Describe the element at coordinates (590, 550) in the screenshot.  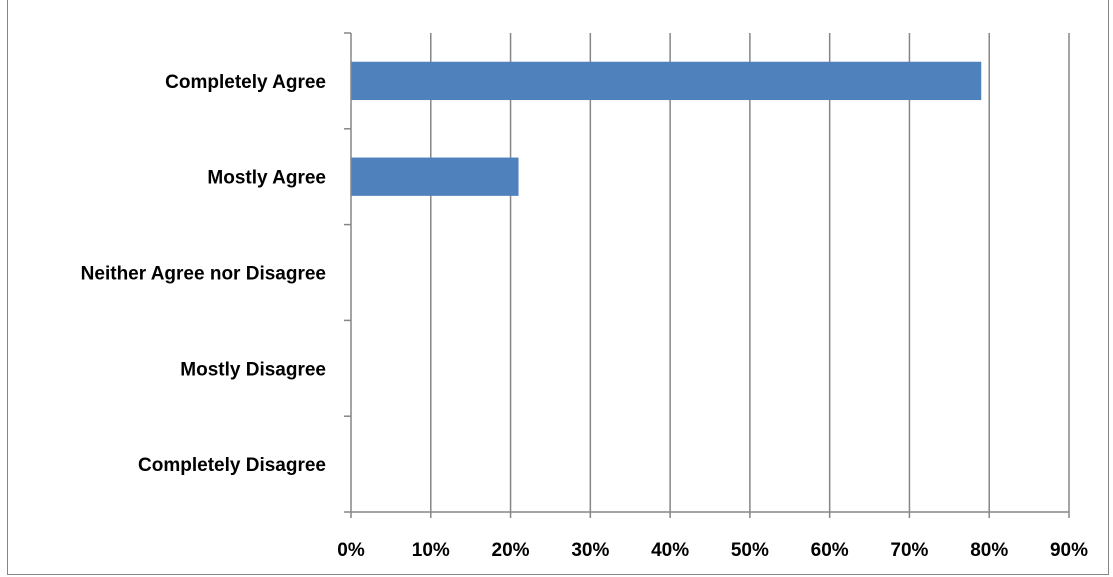
I see `x-tick-label: 30%` at that location.